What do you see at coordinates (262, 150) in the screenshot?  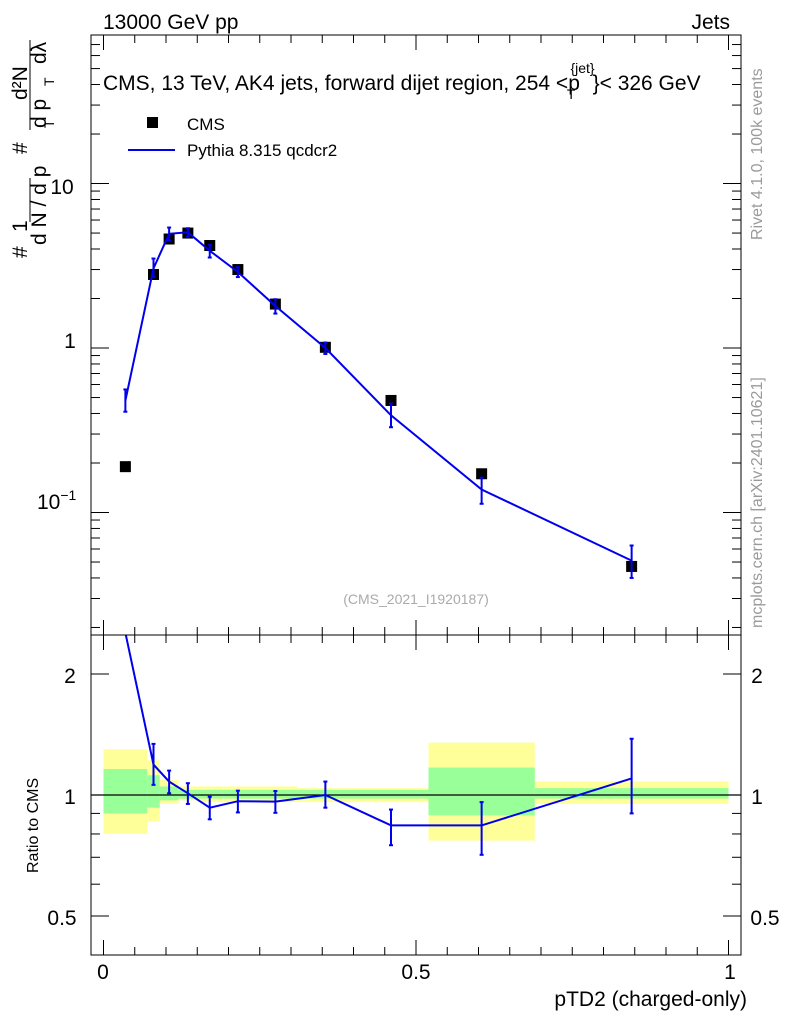 I see `legend-label-pythia: Pythia 8.315 qcdcr2` at bounding box center [262, 150].